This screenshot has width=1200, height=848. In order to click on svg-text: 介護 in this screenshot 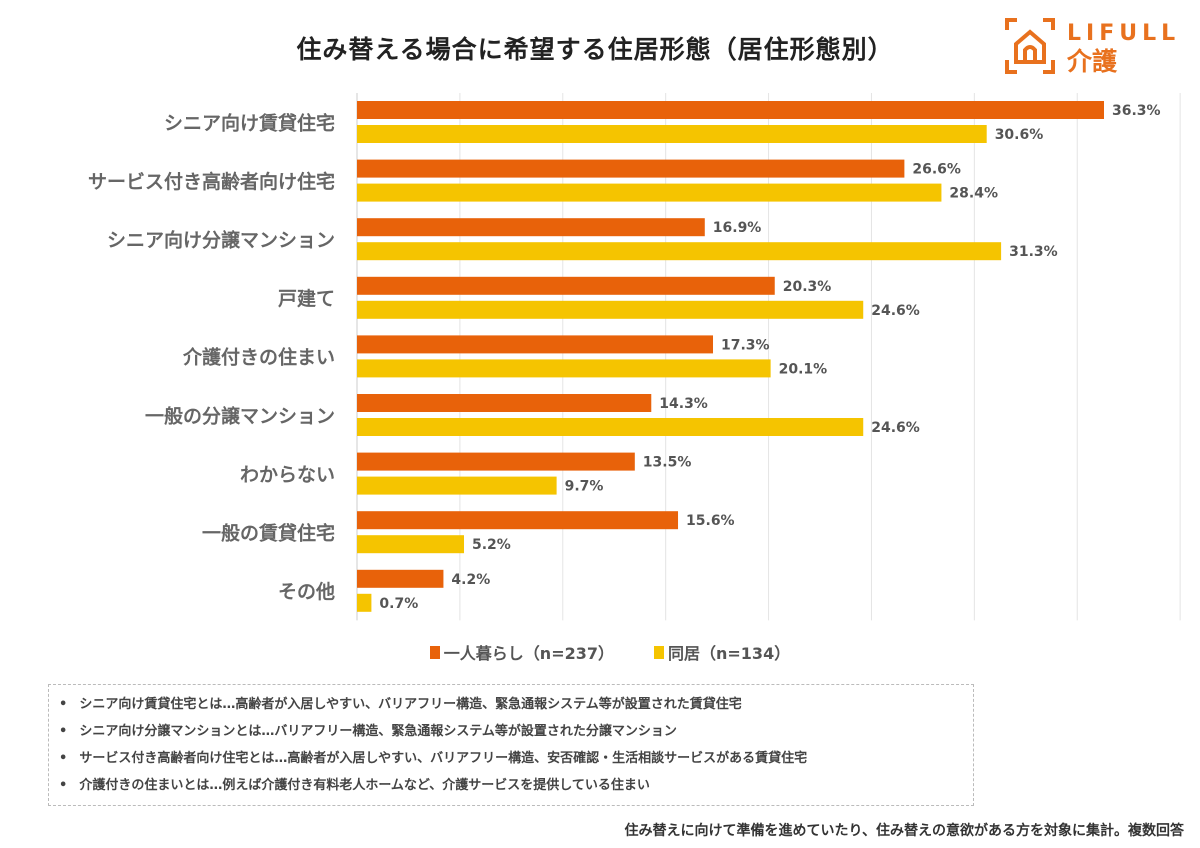, I will do `click(1092, 61)`.